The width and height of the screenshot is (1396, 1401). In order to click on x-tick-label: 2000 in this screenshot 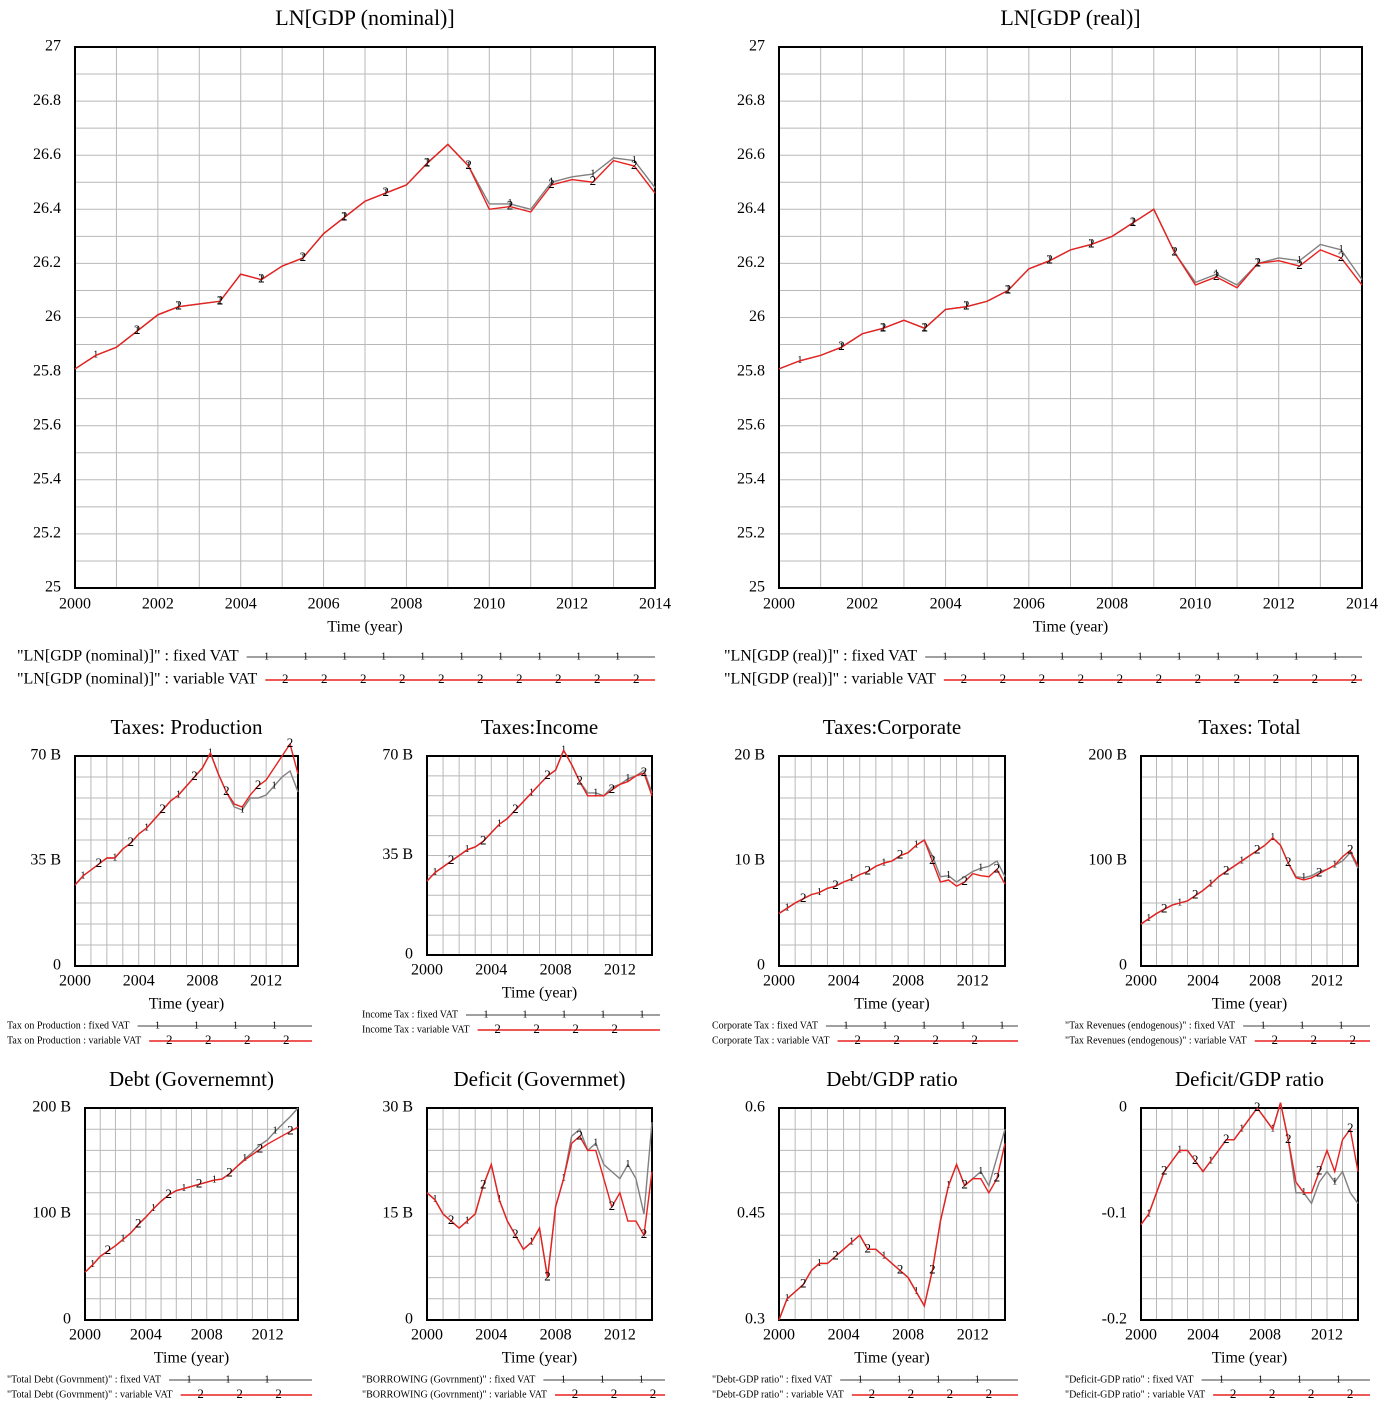, I will do `click(779, 1335)`.